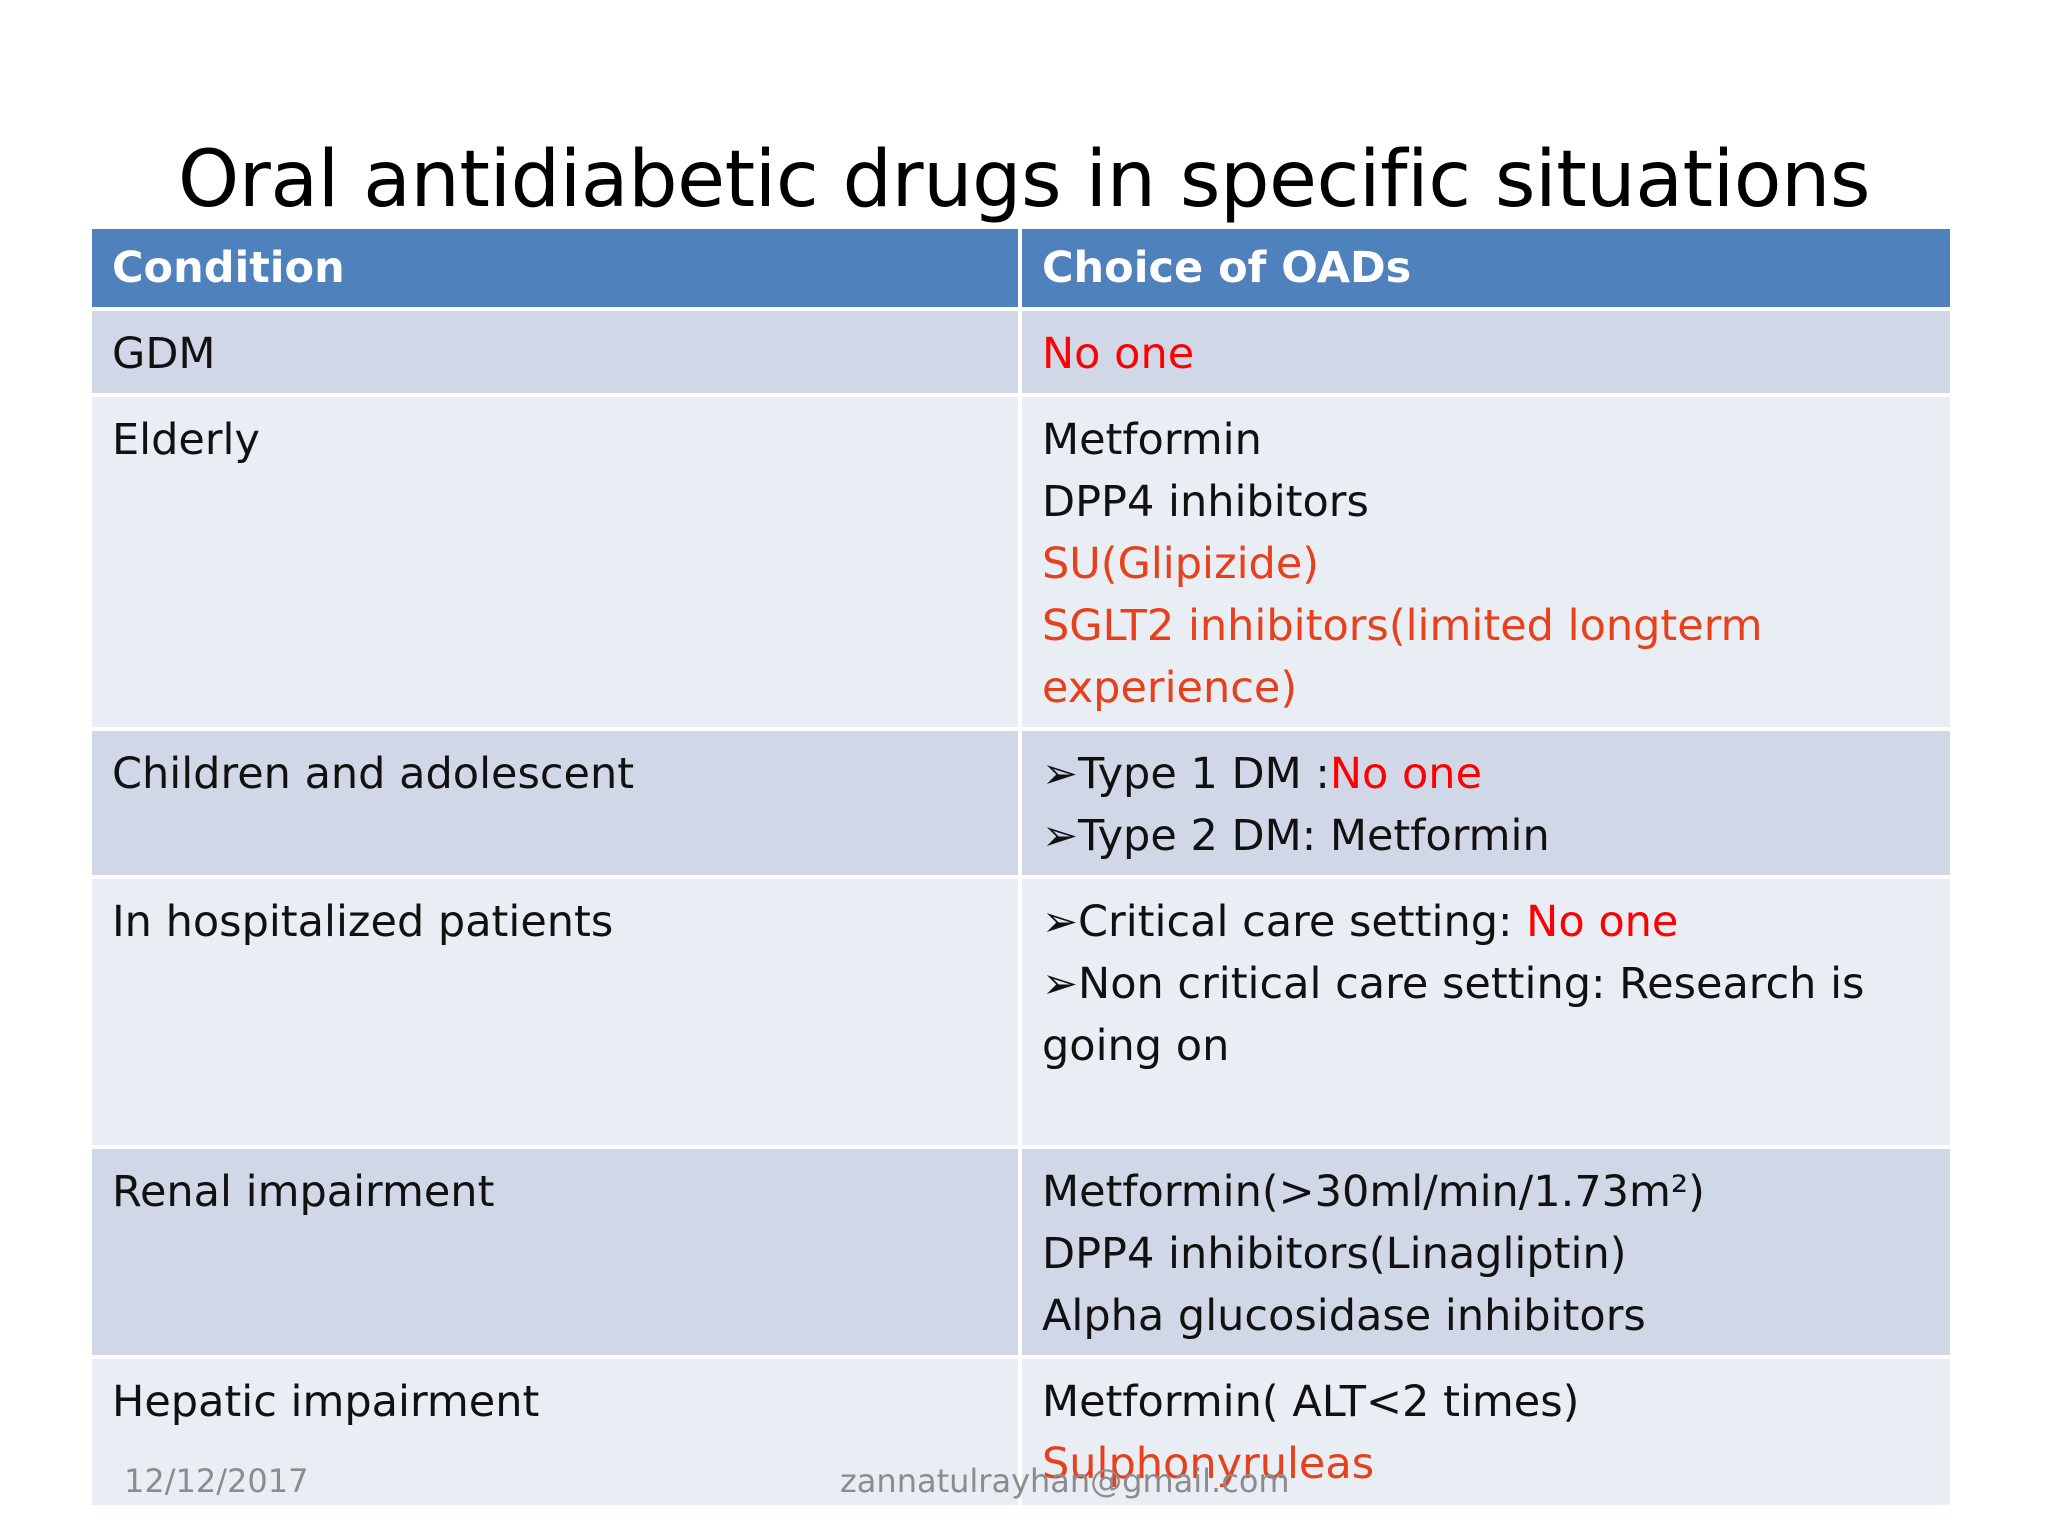 The image size is (2048, 1536). I want to click on table-row: GDM No one, so click(1021, 352).